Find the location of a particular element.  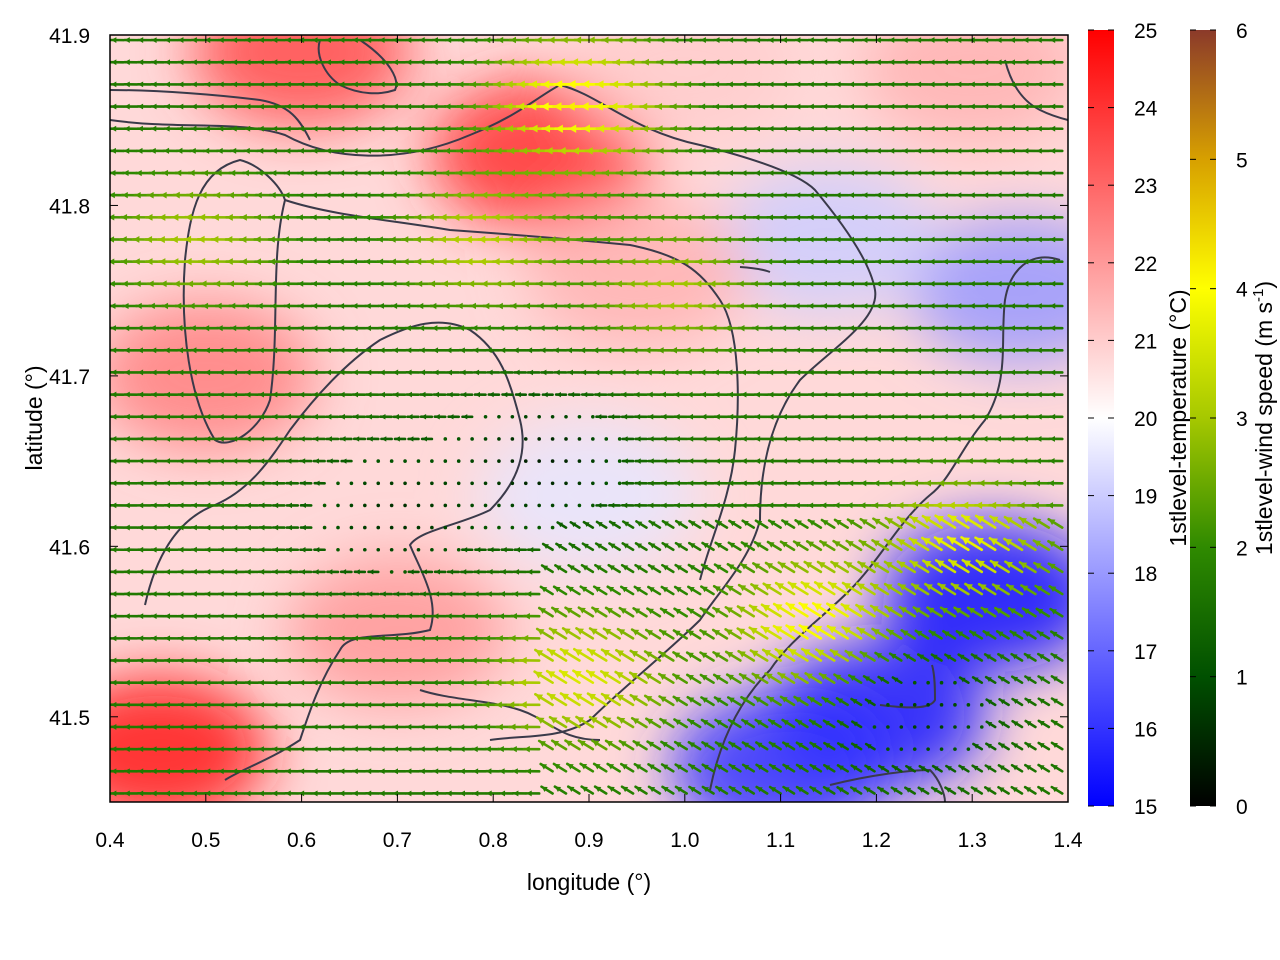

colorbar-tick-label: 17 is located at coordinates (1145, 652).